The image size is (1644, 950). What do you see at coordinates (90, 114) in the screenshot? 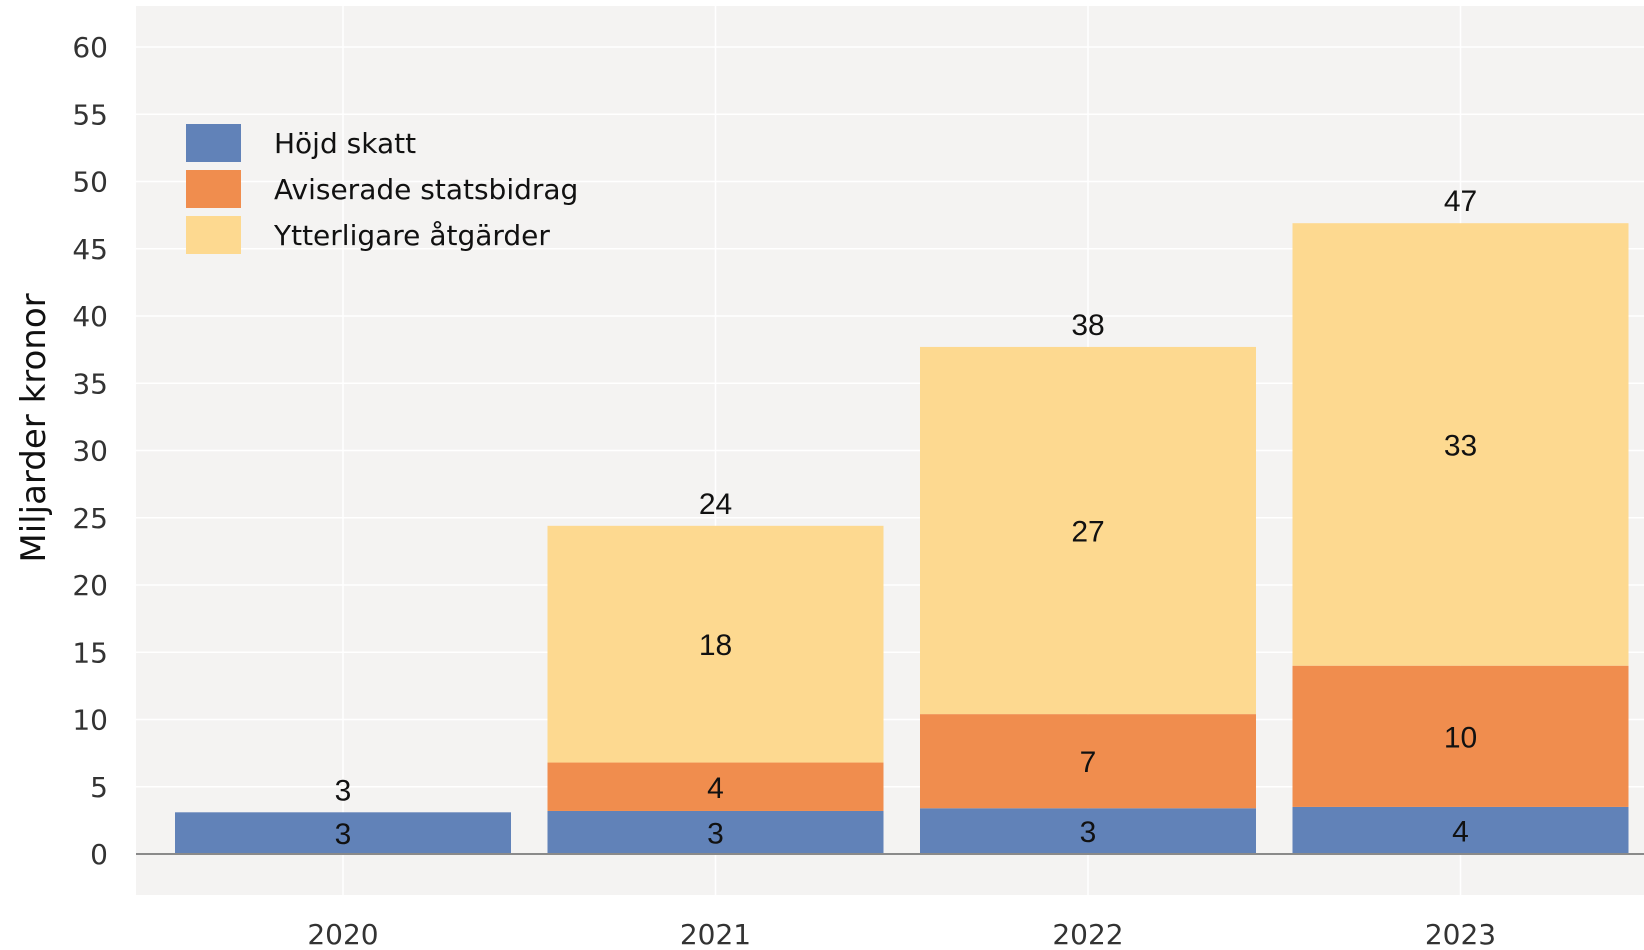
I see `y-tick-label-55: 55` at bounding box center [90, 114].